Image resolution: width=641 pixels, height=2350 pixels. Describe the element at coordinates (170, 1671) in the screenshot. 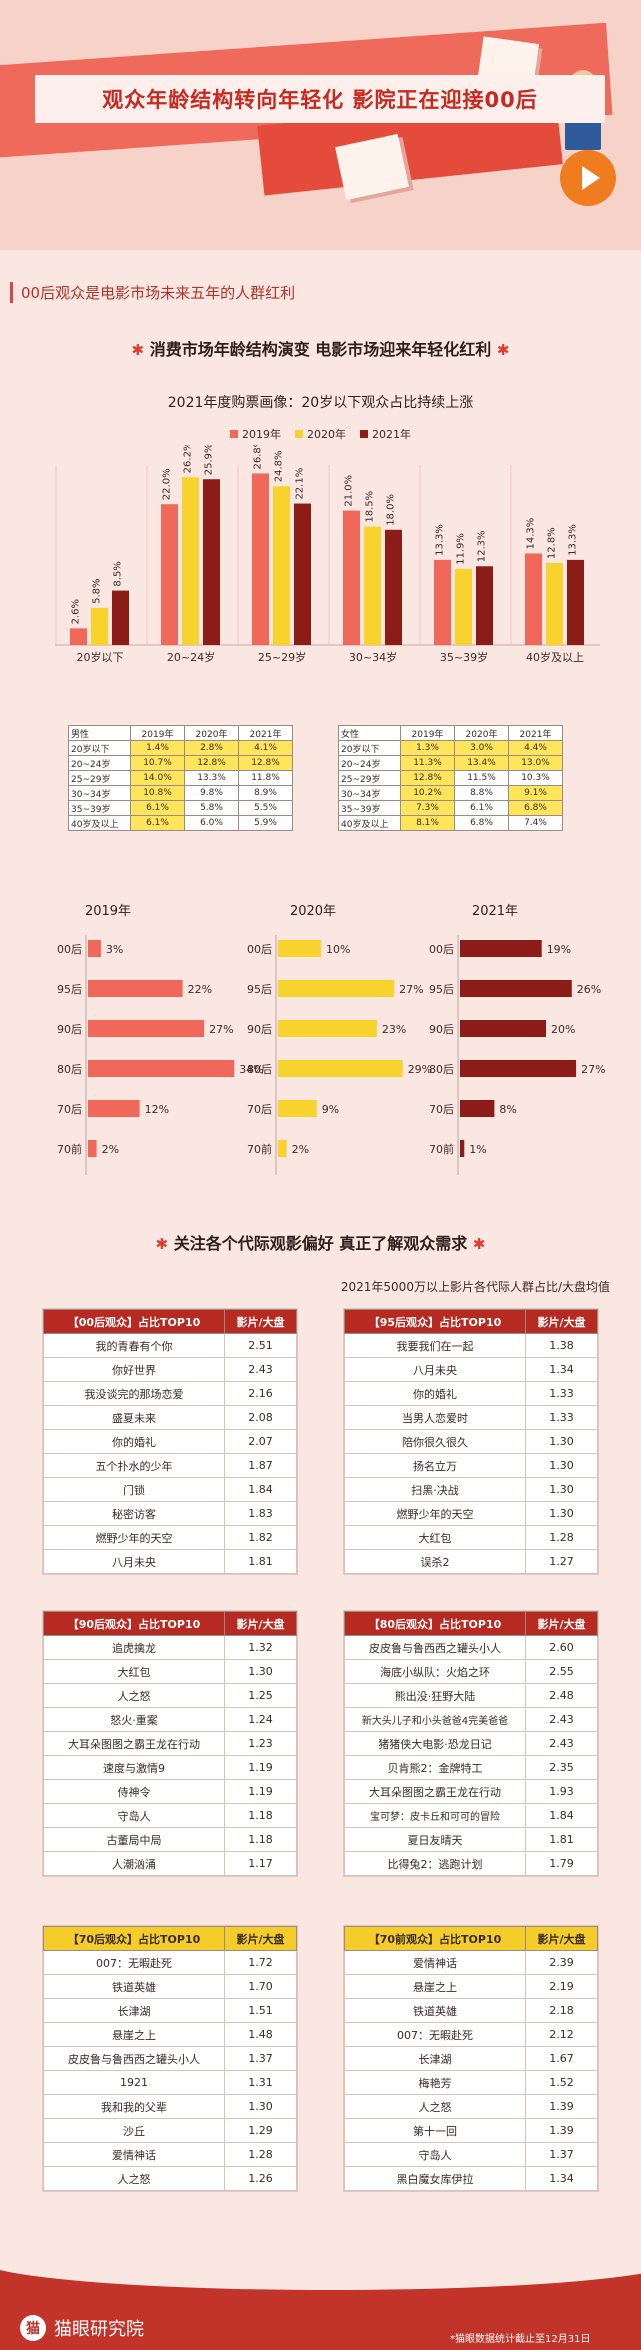

I see `table-row: 大红包 1.30` at that location.